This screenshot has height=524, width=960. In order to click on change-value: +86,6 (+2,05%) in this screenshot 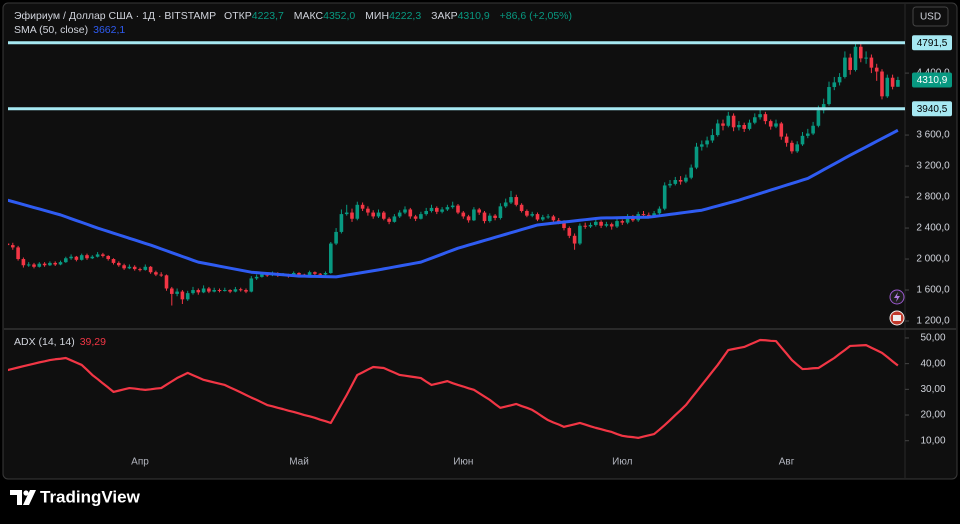, I will do `click(536, 16)`.